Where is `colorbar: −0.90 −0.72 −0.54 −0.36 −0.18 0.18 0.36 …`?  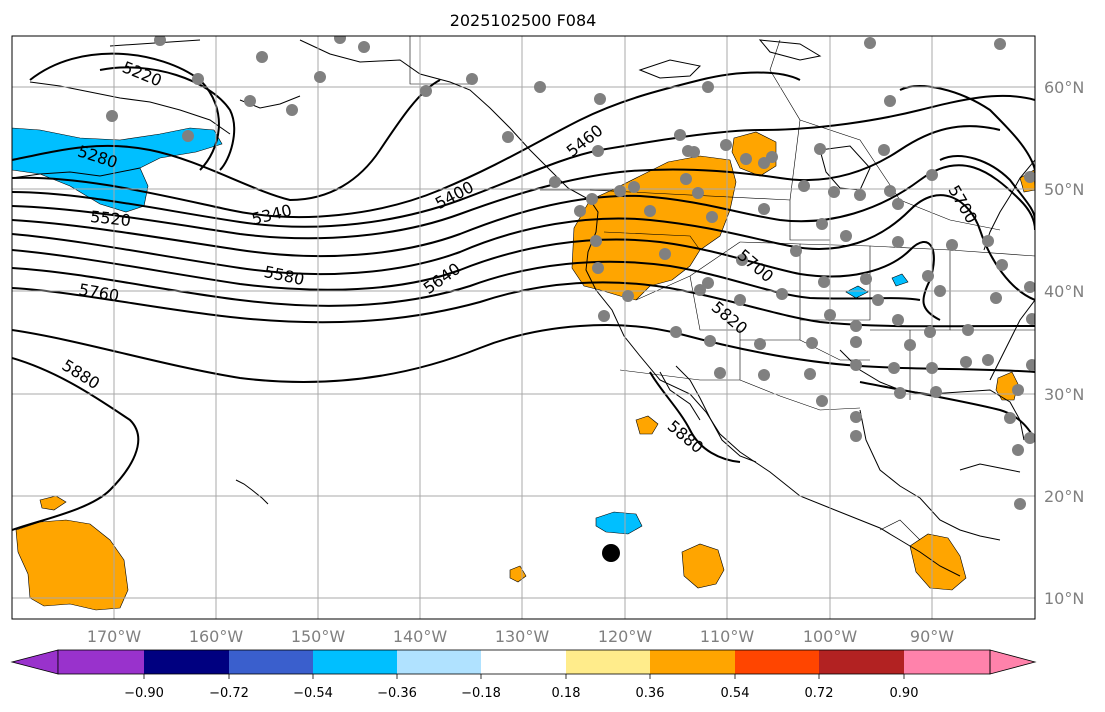
colorbar: −0.90 −0.72 −0.54 −0.36 −0.18 0.18 0.36 … is located at coordinates (523, 675).